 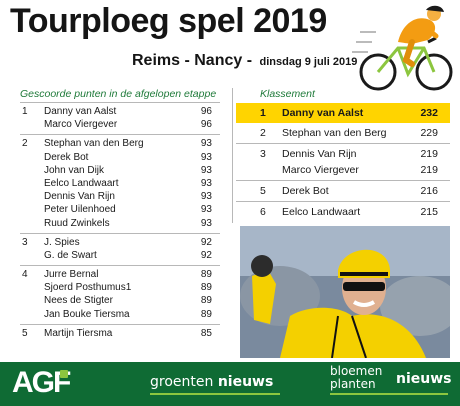 I want to click on stage-points-row: 1 Danny van Aalst 96, so click(x=120, y=111).